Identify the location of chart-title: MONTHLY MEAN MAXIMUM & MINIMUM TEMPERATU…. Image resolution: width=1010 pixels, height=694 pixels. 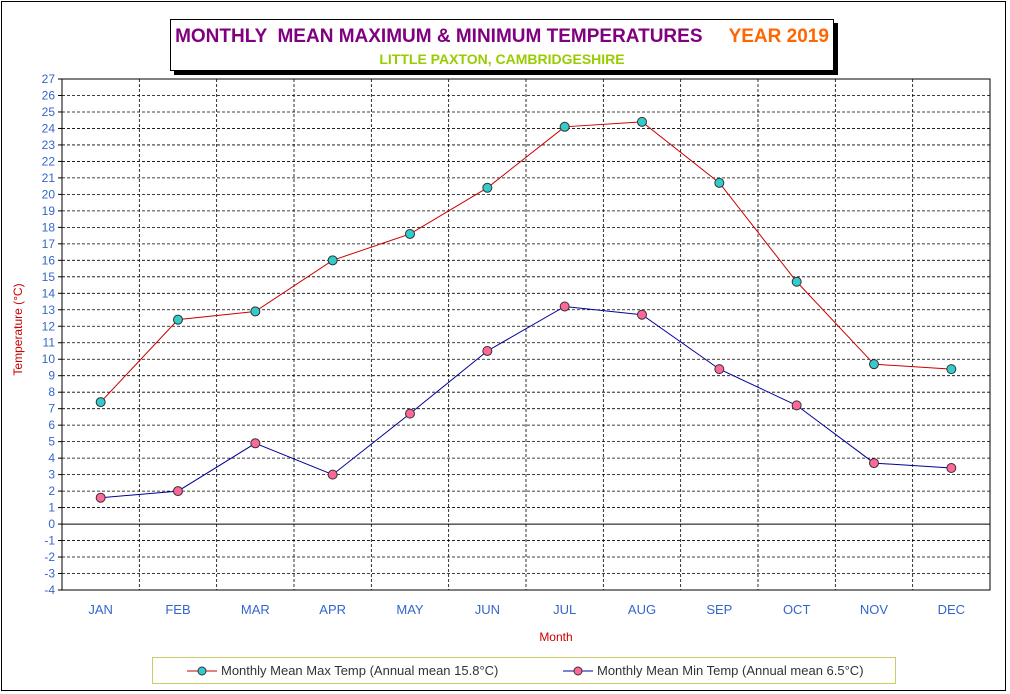
(502, 37).